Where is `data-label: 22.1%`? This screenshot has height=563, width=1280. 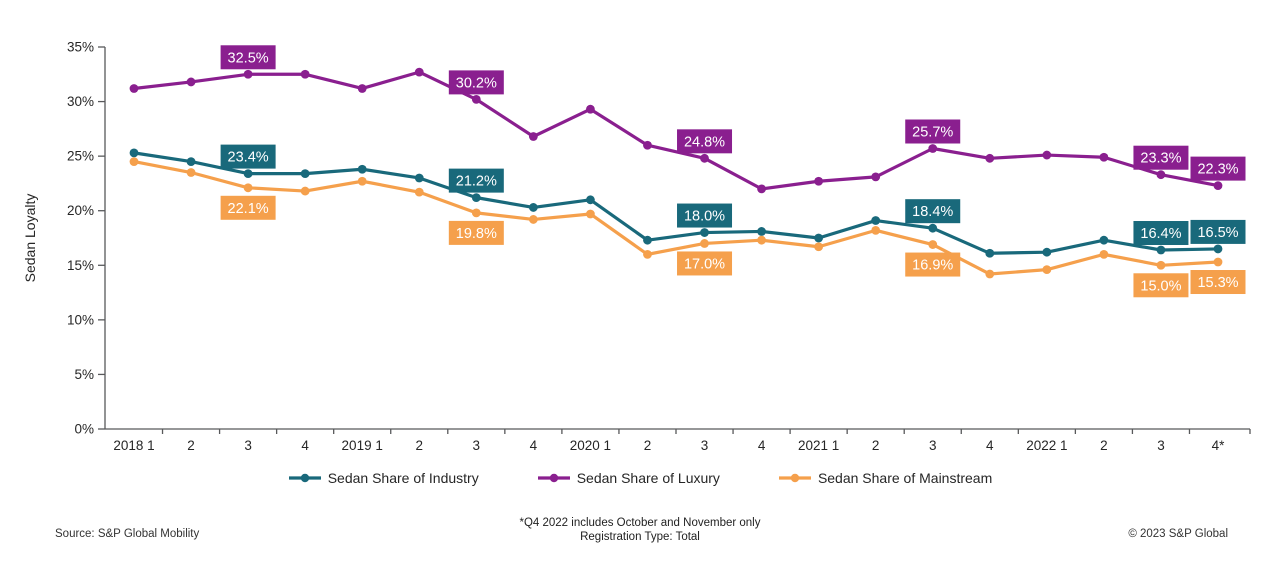 data-label: 22.1% is located at coordinates (248, 209).